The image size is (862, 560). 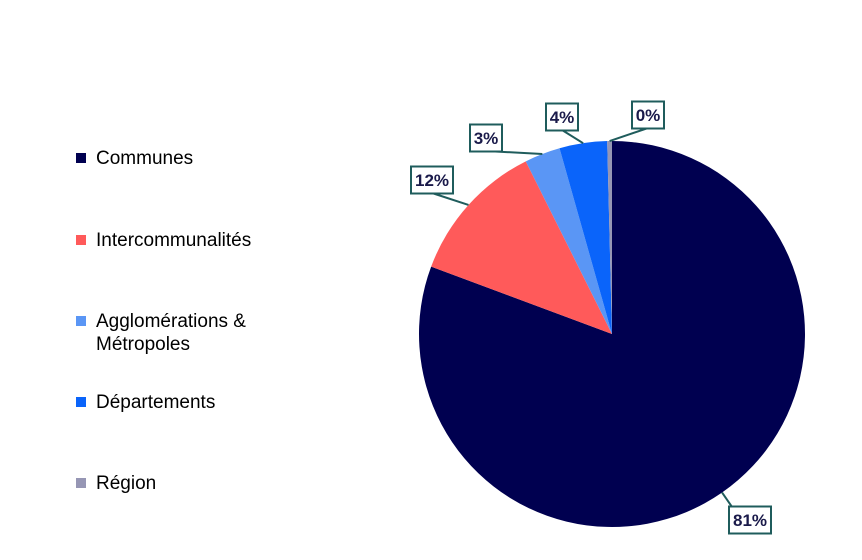 I want to click on pie-slice-intercommunalites, so click(x=521, y=247).